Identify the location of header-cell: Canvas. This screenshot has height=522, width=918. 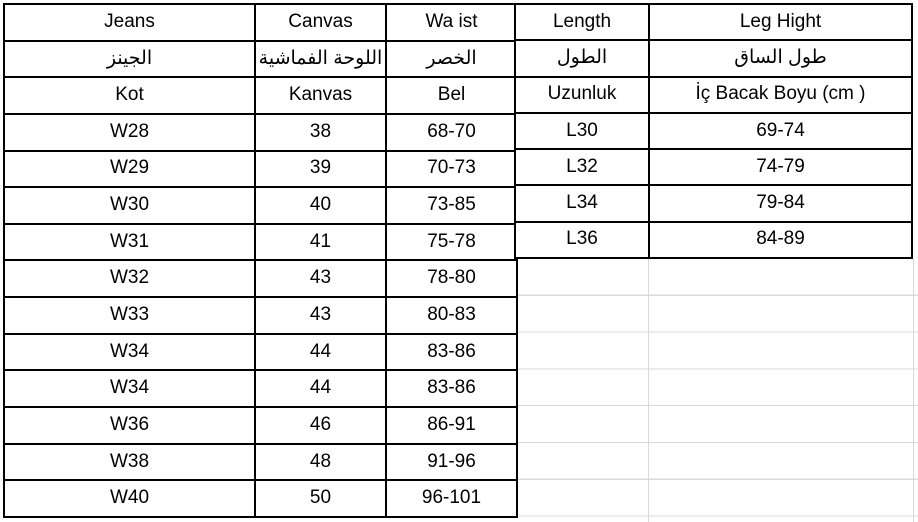
(320, 22).